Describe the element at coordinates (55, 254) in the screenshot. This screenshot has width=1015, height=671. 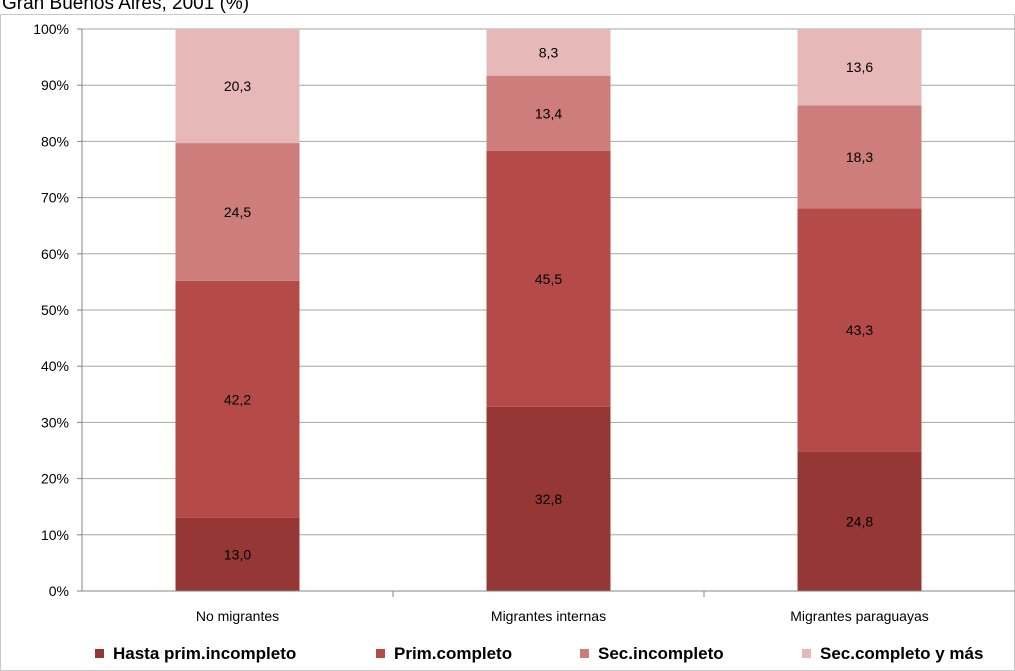
I see `y-tick-label: 60%` at that location.